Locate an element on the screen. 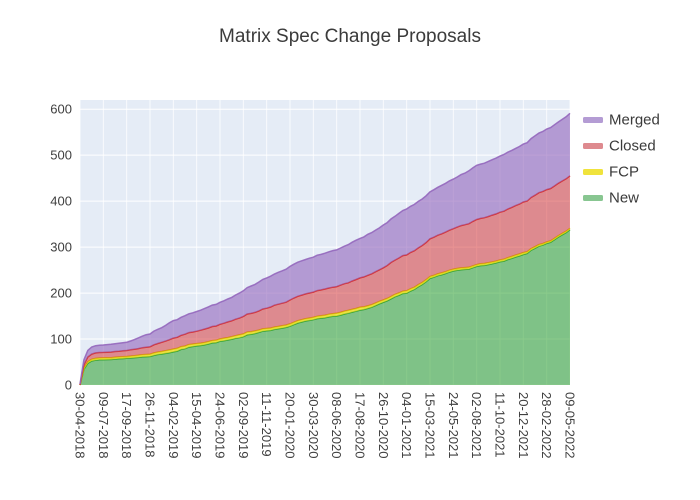  x-tick-label: 17-08-2020 is located at coordinates (360, 425).